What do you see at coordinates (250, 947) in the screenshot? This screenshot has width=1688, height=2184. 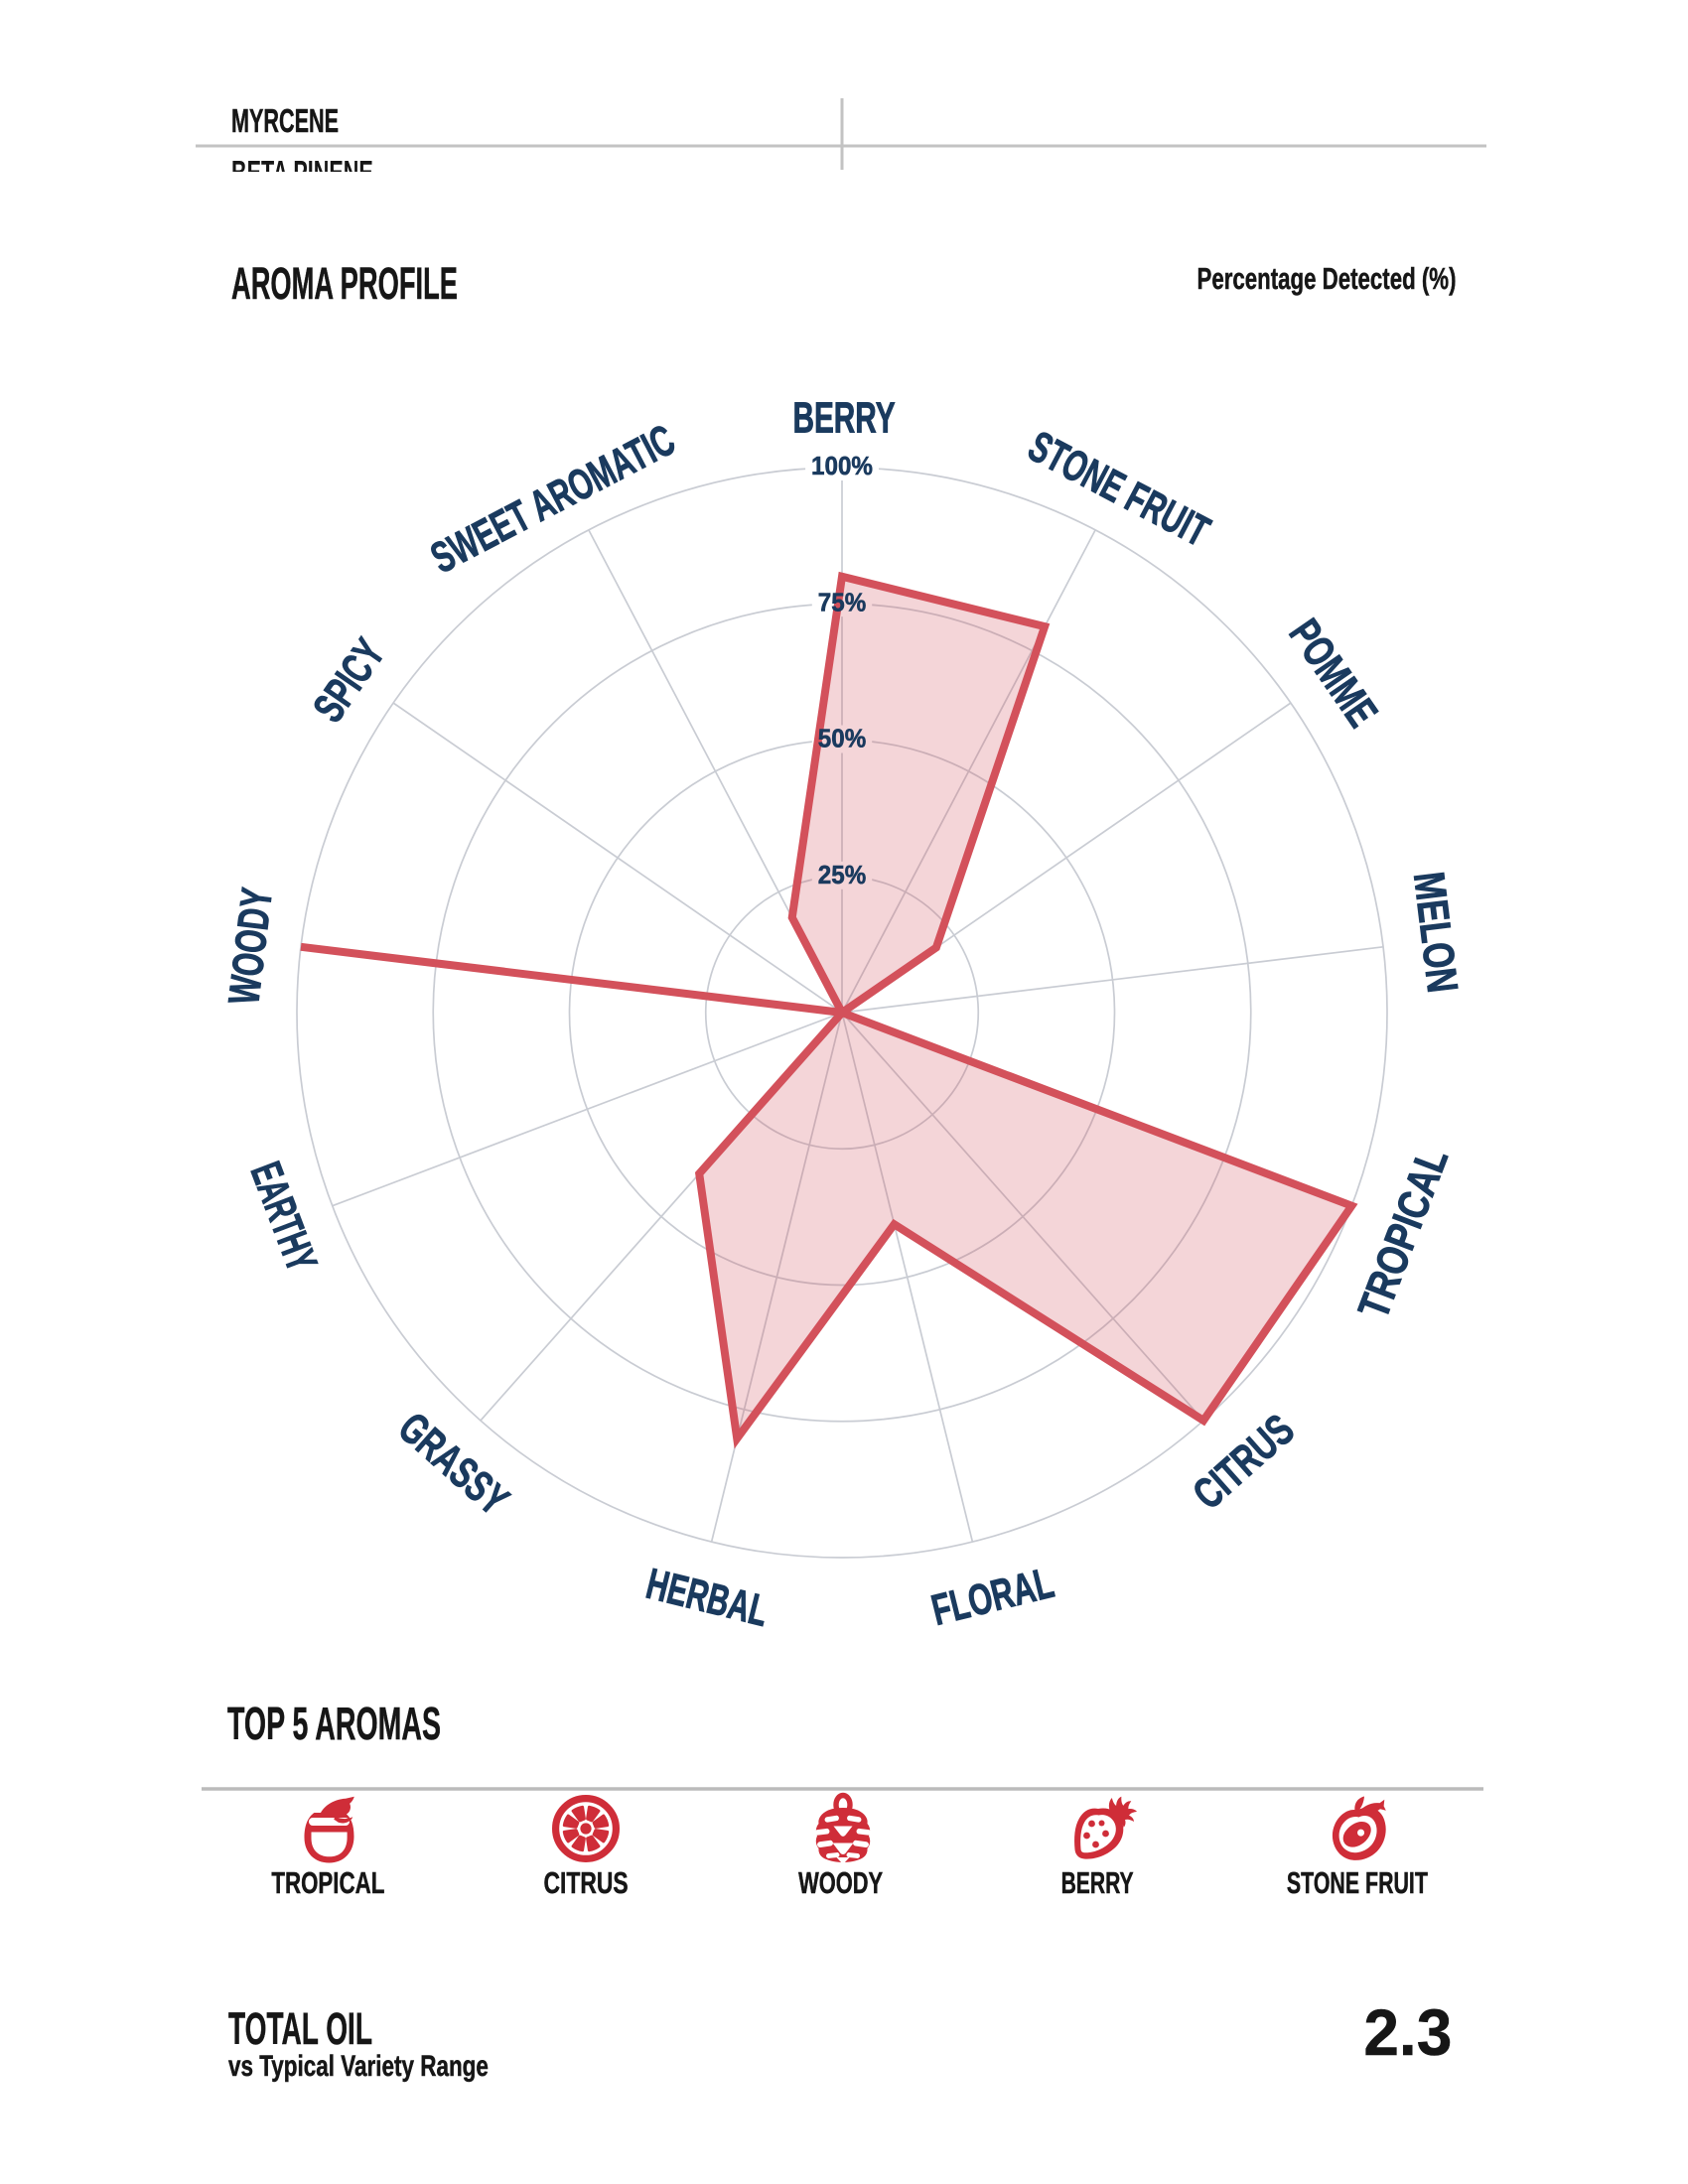 I see `svg-text: WOODY` at bounding box center [250, 947].